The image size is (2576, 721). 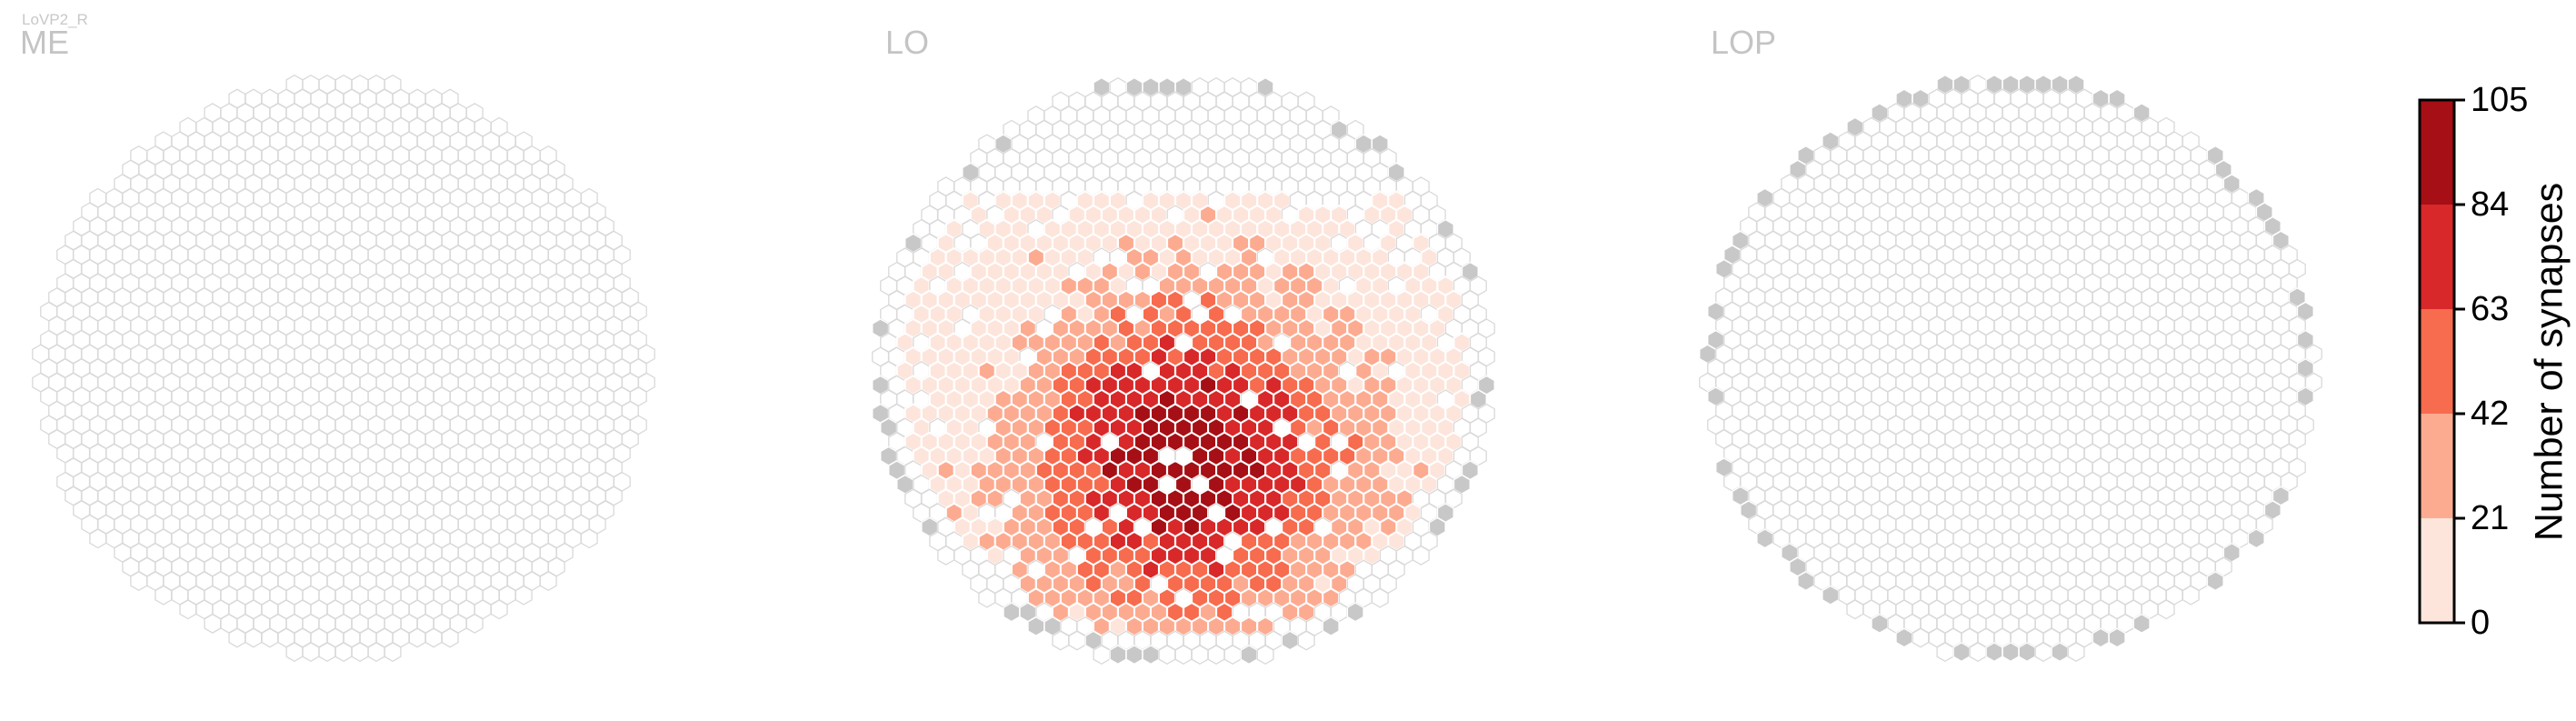 I want to click on colorbar-tick-label: 42, so click(x=2490, y=414).